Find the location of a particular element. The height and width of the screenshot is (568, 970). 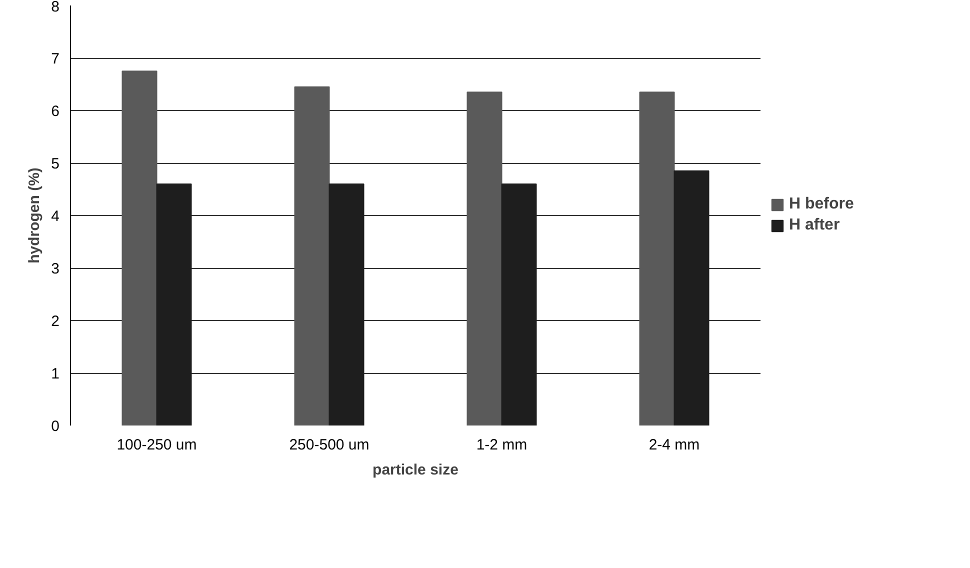

y-axis-title: hydrogen (%) is located at coordinates (35, 216).